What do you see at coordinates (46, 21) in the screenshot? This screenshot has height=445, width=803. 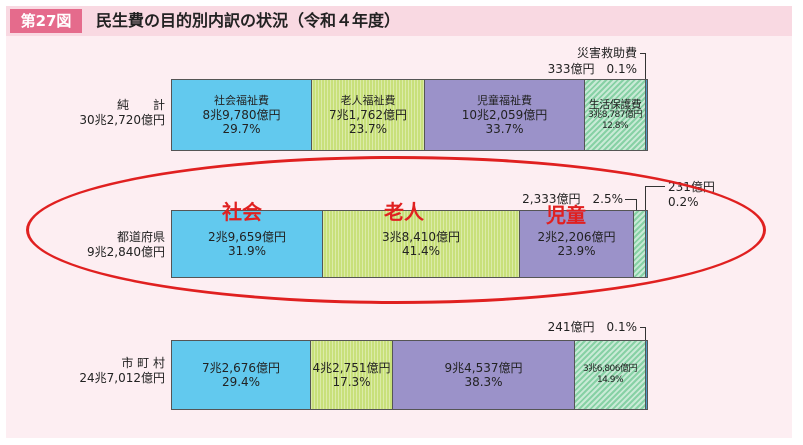 I see `figure-number-badge: 第27図` at bounding box center [46, 21].